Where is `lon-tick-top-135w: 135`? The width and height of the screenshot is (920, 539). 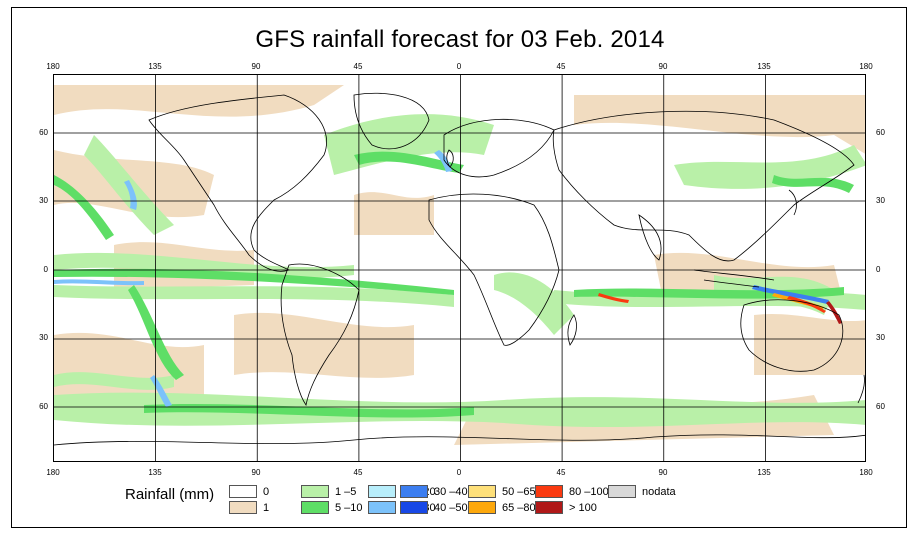 lon-tick-top-135w: 135 is located at coordinates (155, 66).